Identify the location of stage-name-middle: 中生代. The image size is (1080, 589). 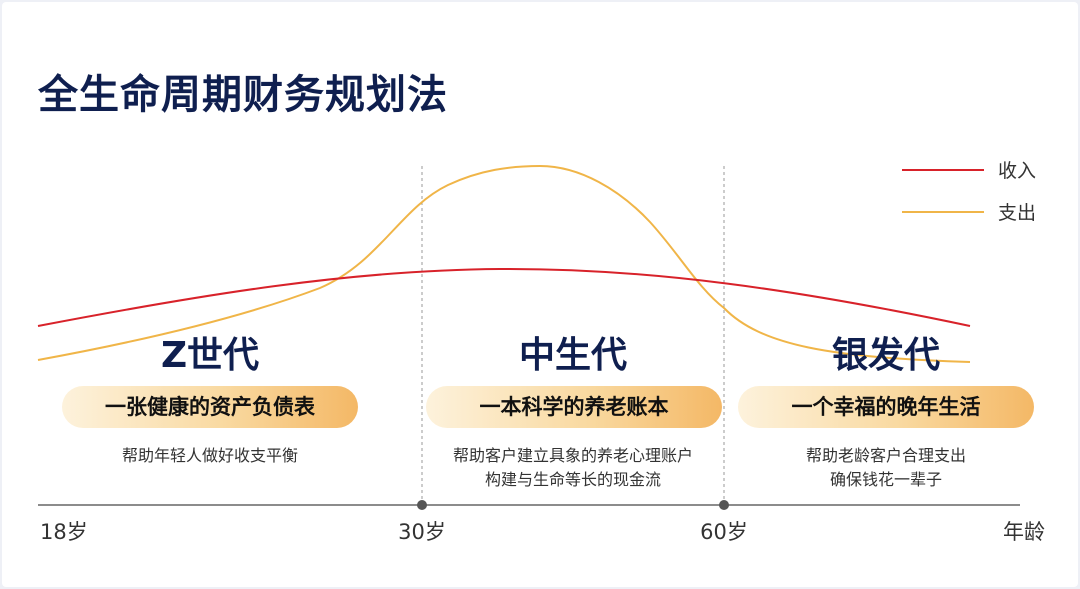
(572, 355).